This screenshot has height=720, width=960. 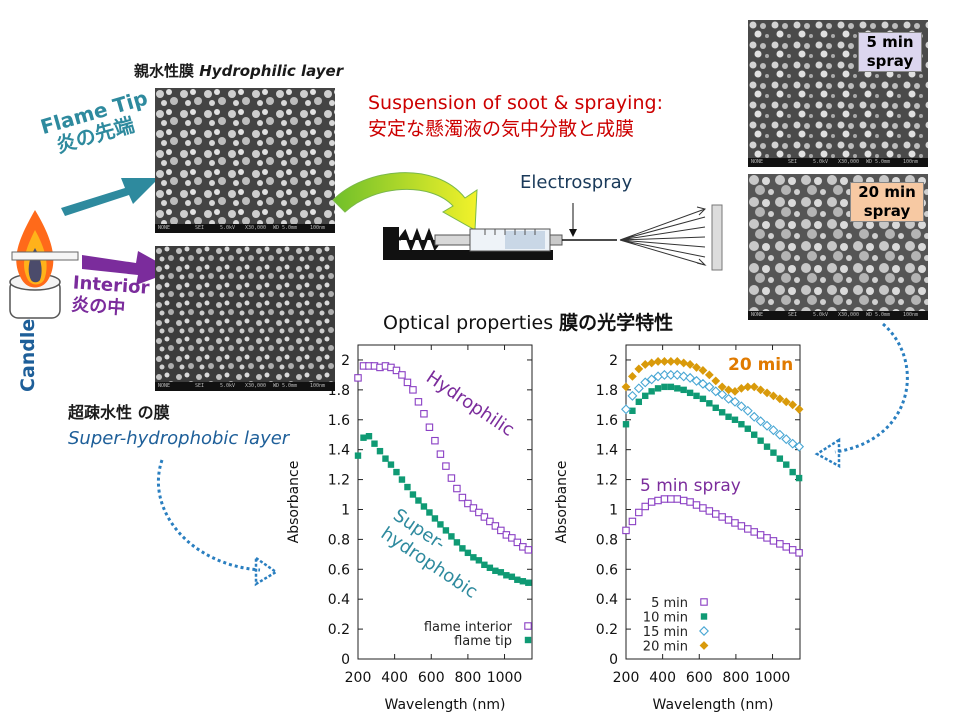 What do you see at coordinates (663, 236) in the screenshot?
I see `spray-cone` at bounding box center [663, 236].